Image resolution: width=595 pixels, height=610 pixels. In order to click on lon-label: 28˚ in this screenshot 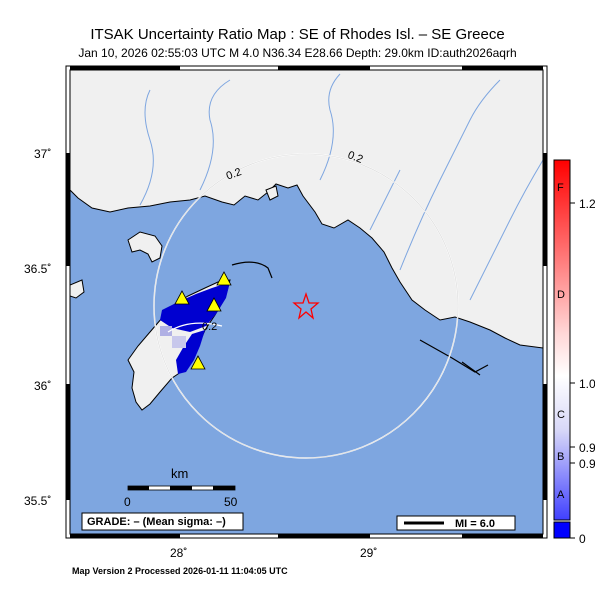, I will do `click(178, 553)`.